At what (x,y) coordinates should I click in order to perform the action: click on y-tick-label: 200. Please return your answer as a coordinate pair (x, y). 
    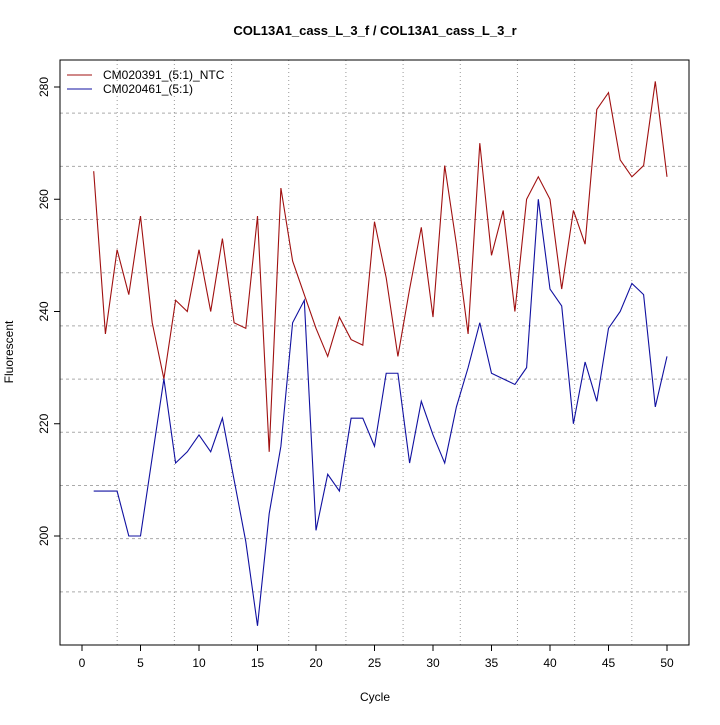
    Looking at the image, I should click on (44, 536).